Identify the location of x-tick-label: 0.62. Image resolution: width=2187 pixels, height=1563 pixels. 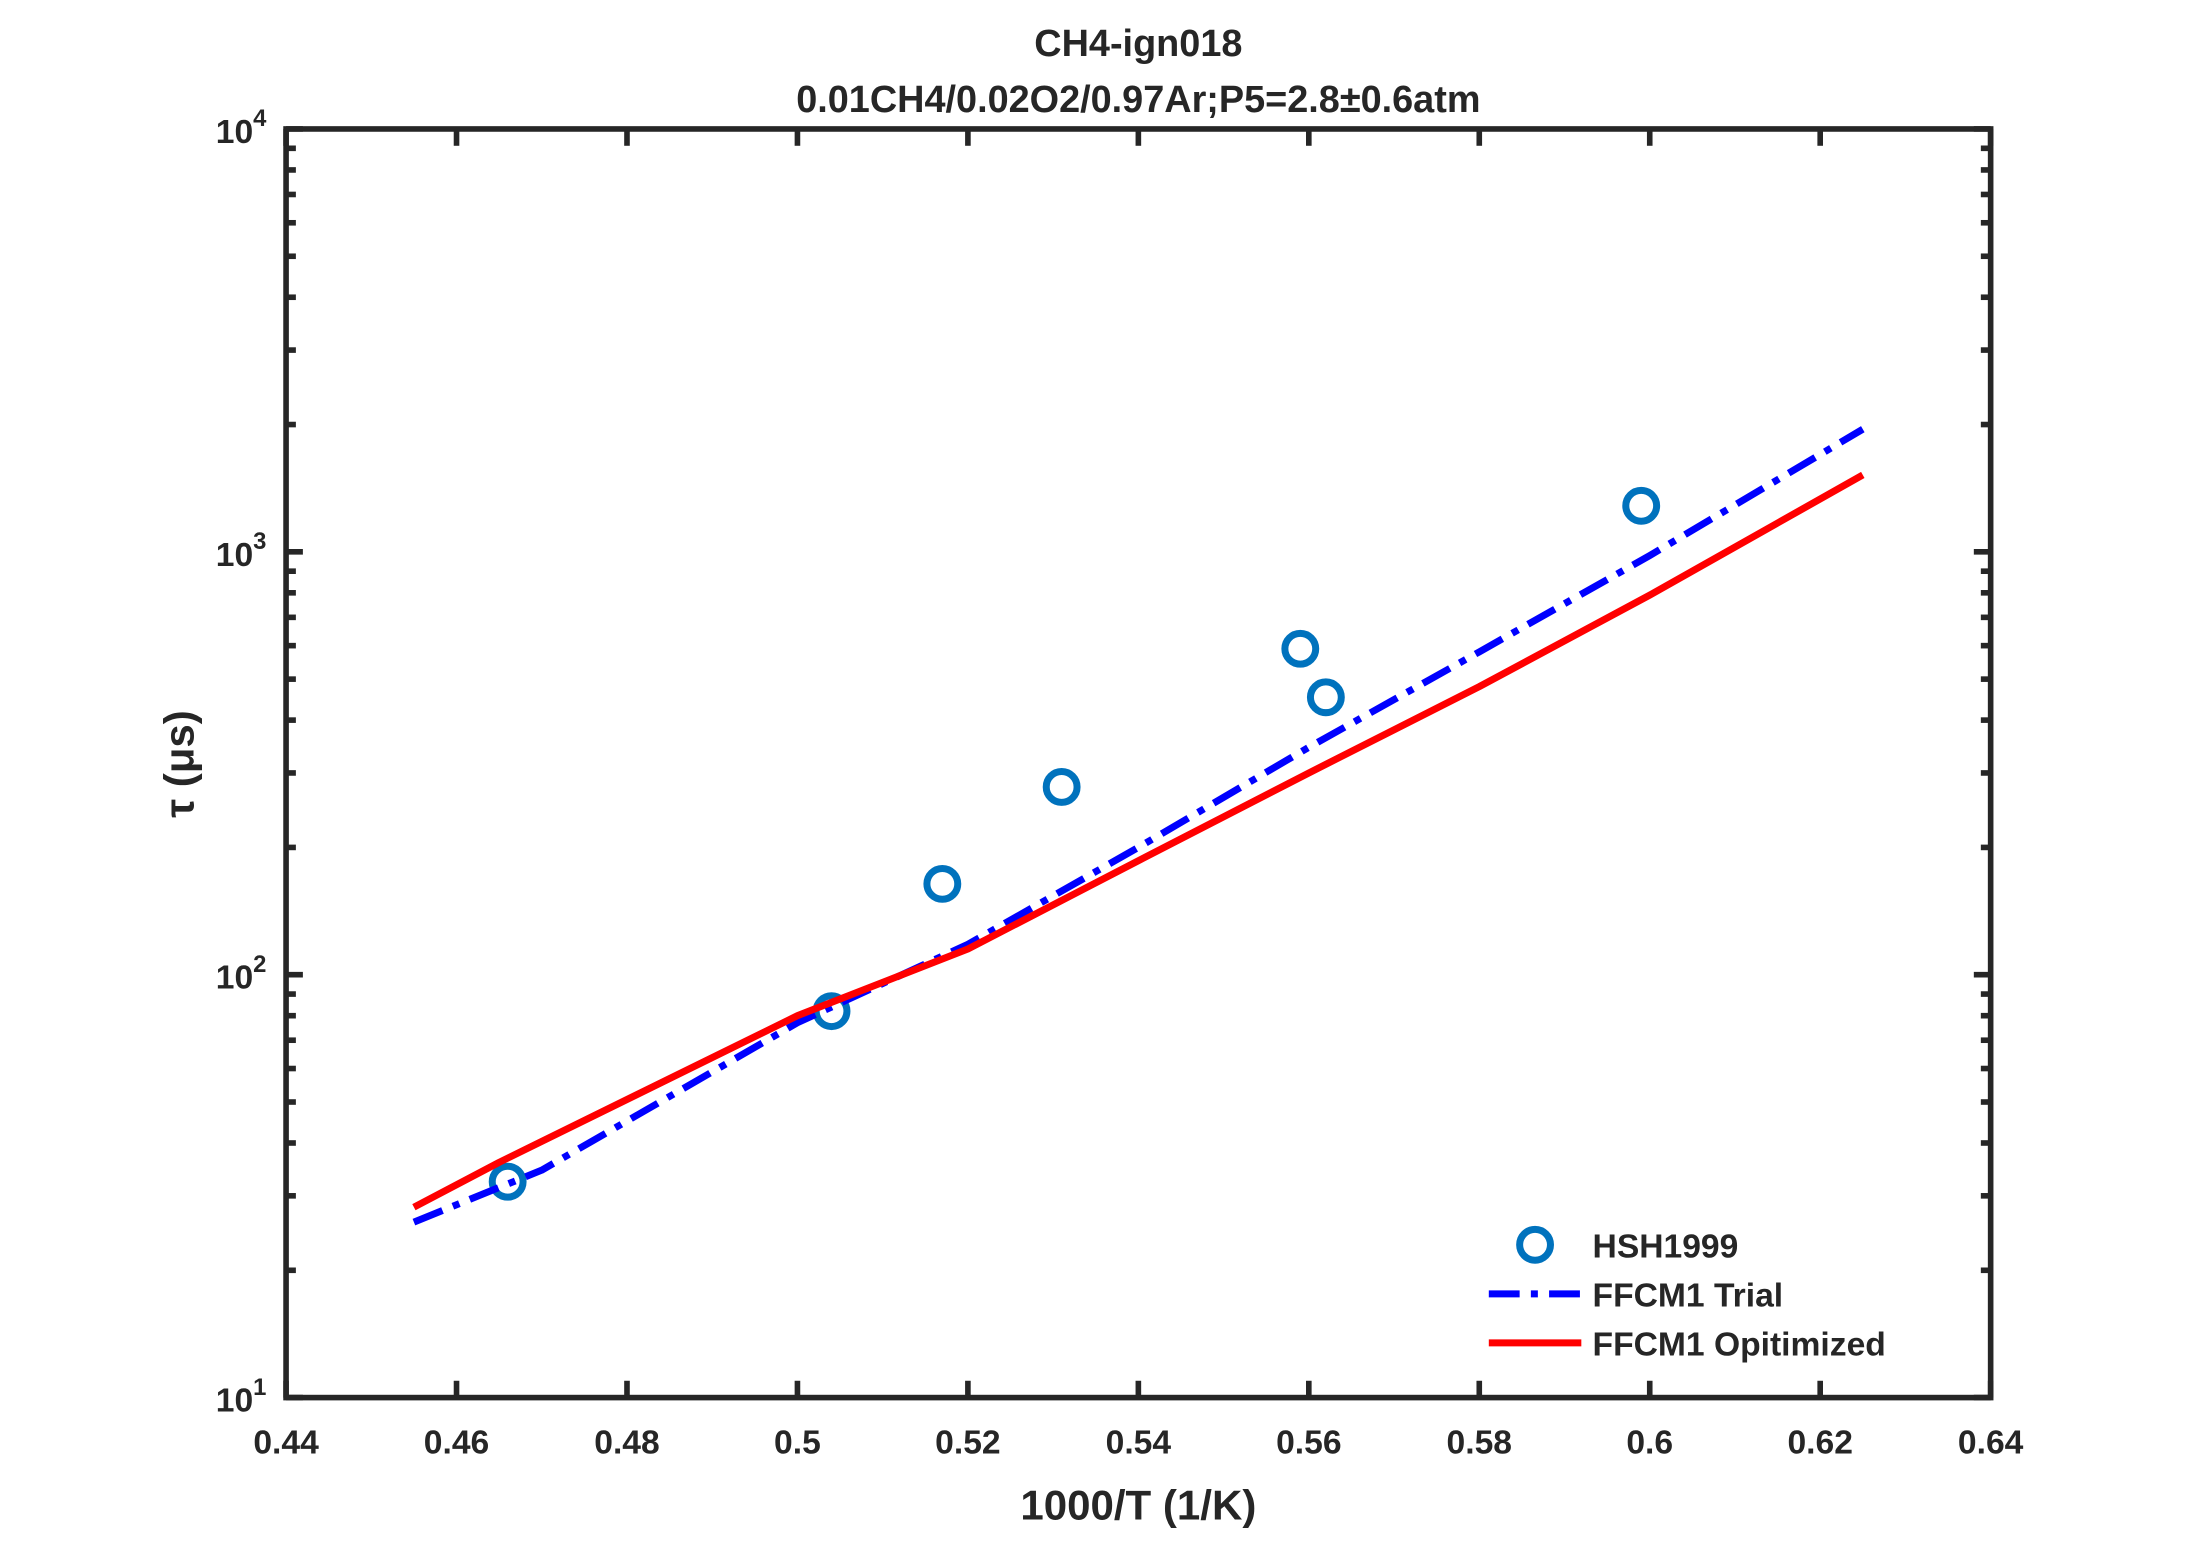
(1819, 1443).